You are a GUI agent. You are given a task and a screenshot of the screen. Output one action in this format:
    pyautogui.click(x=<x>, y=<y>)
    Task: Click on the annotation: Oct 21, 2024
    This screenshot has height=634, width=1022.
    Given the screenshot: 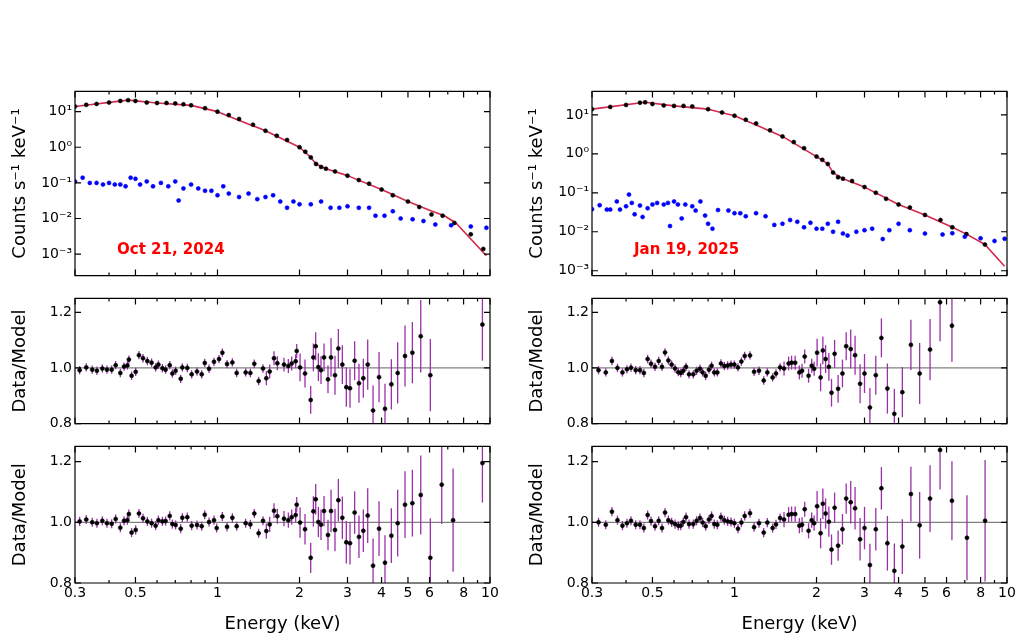 What is the action you would take?
    pyautogui.click(x=171, y=249)
    